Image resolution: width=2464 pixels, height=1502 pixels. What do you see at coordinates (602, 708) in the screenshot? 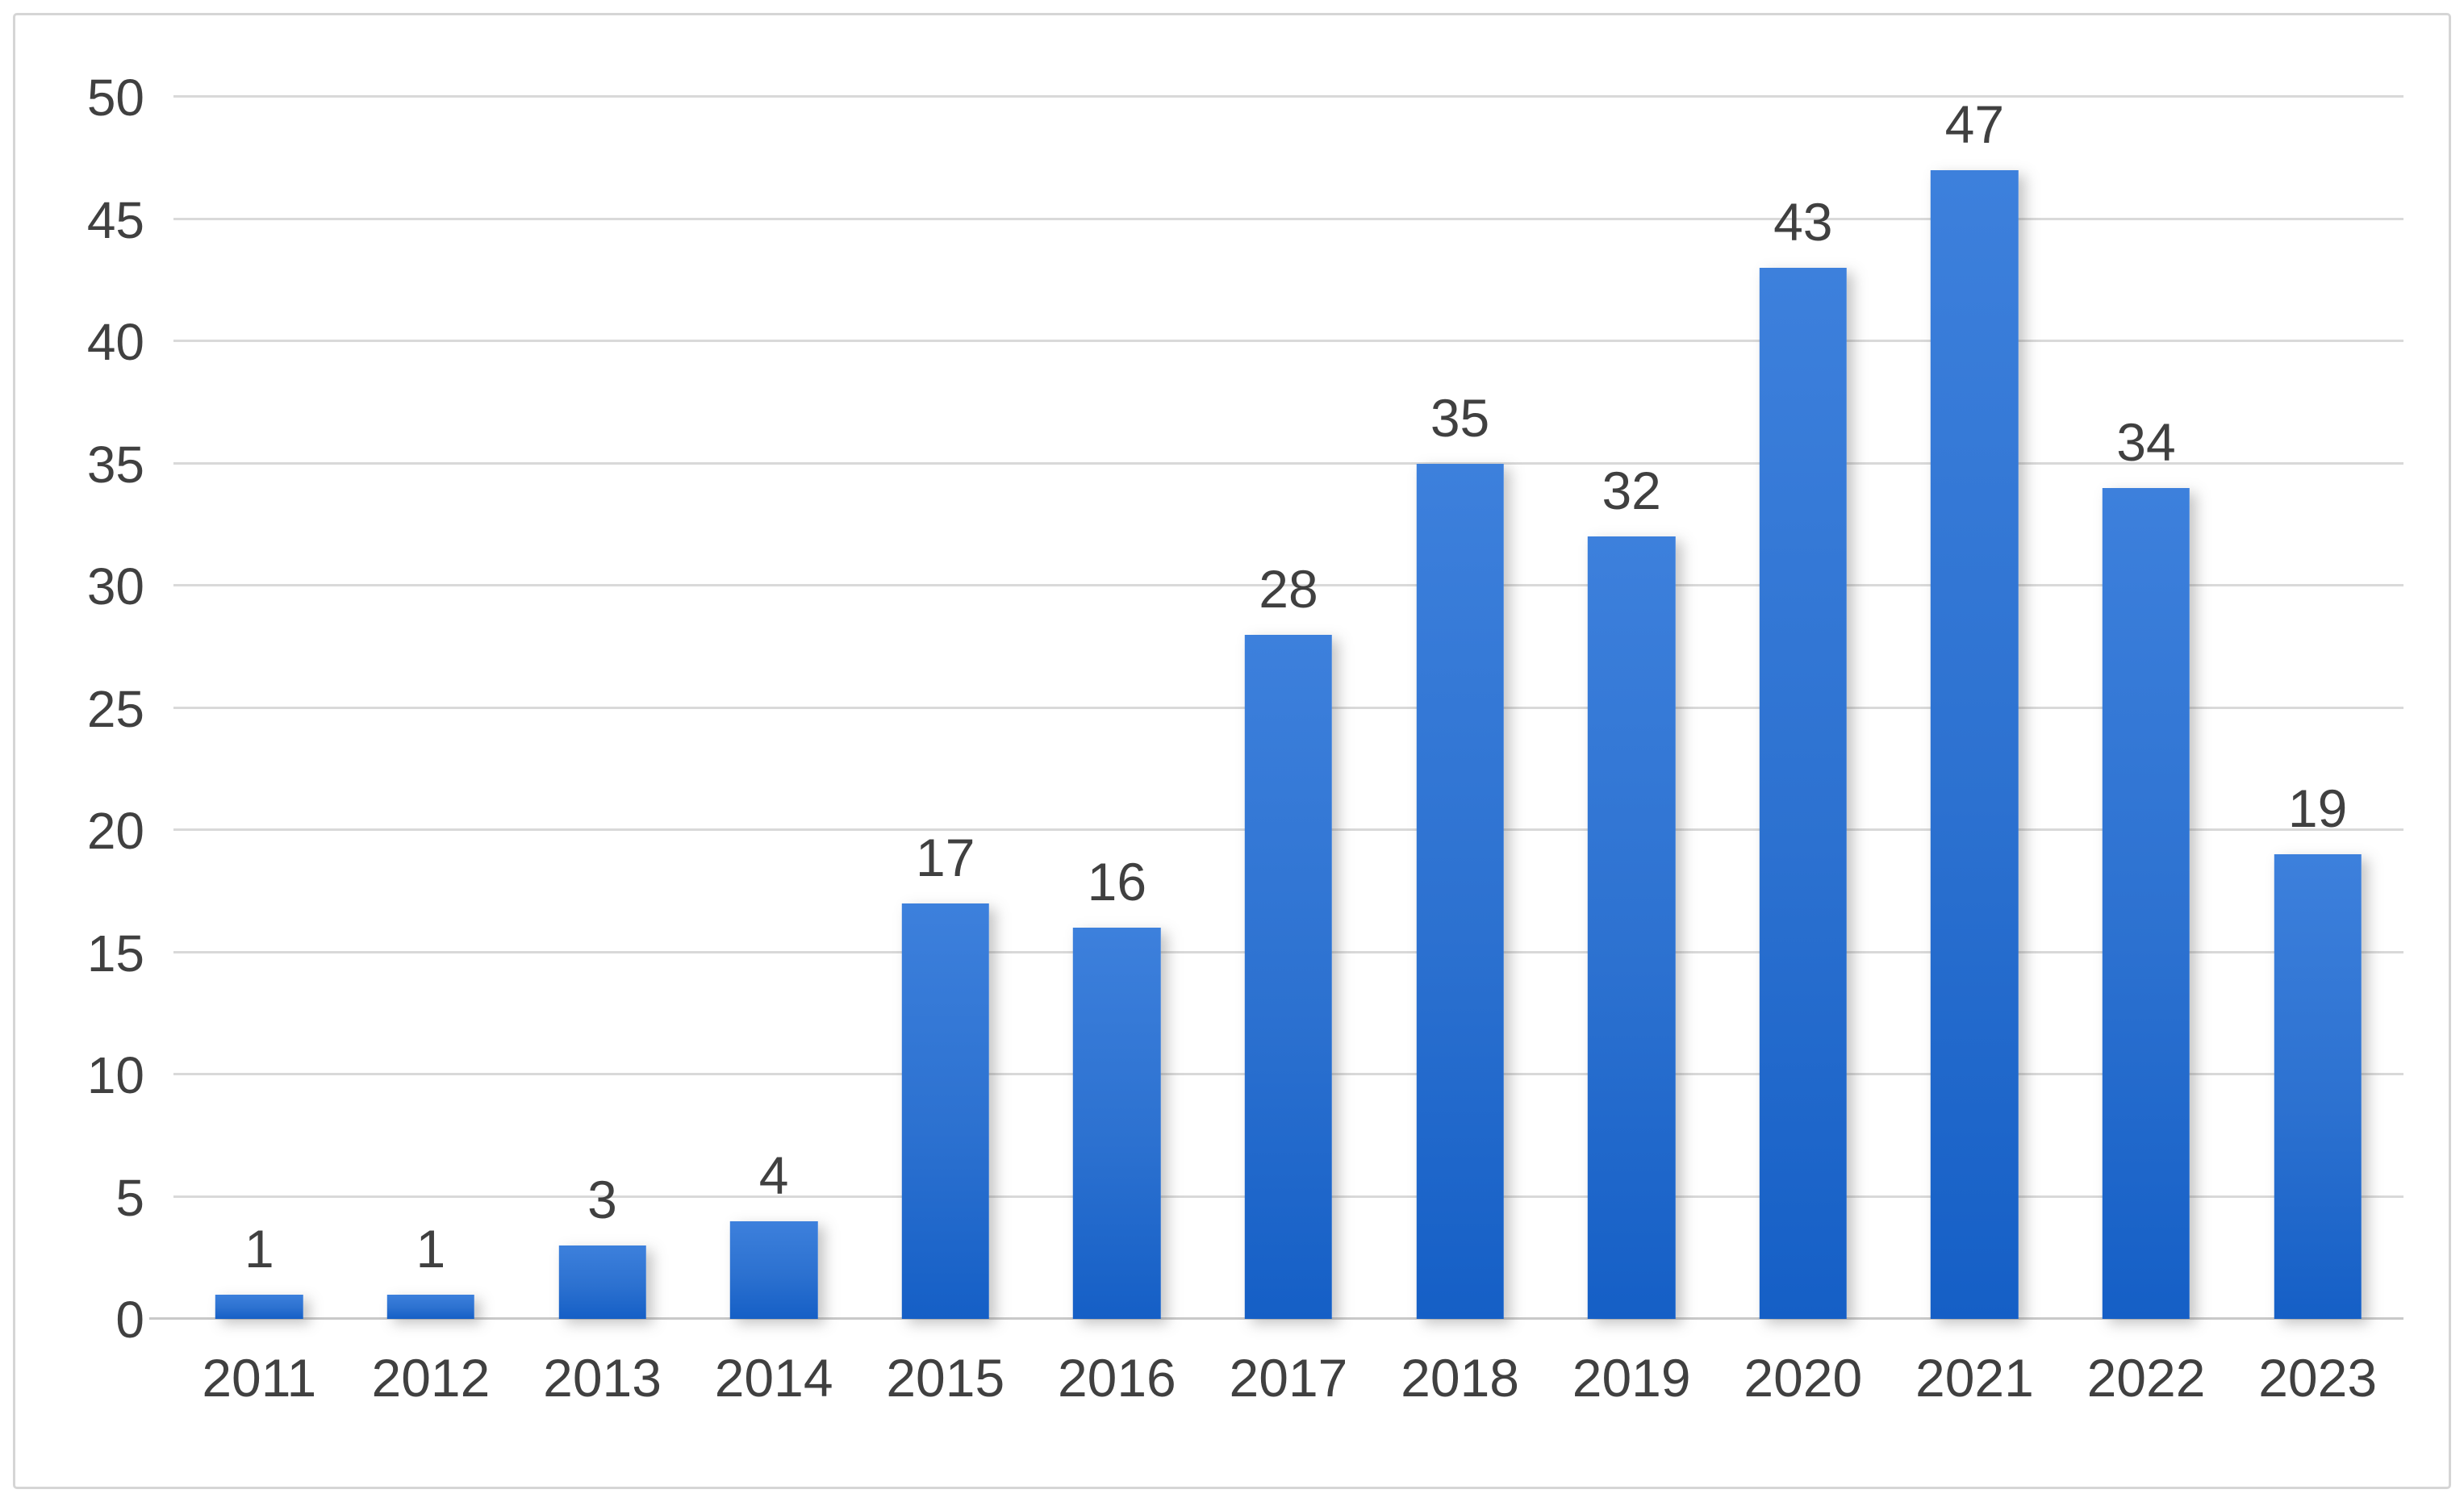
I see `category-2013: 3` at bounding box center [602, 708].